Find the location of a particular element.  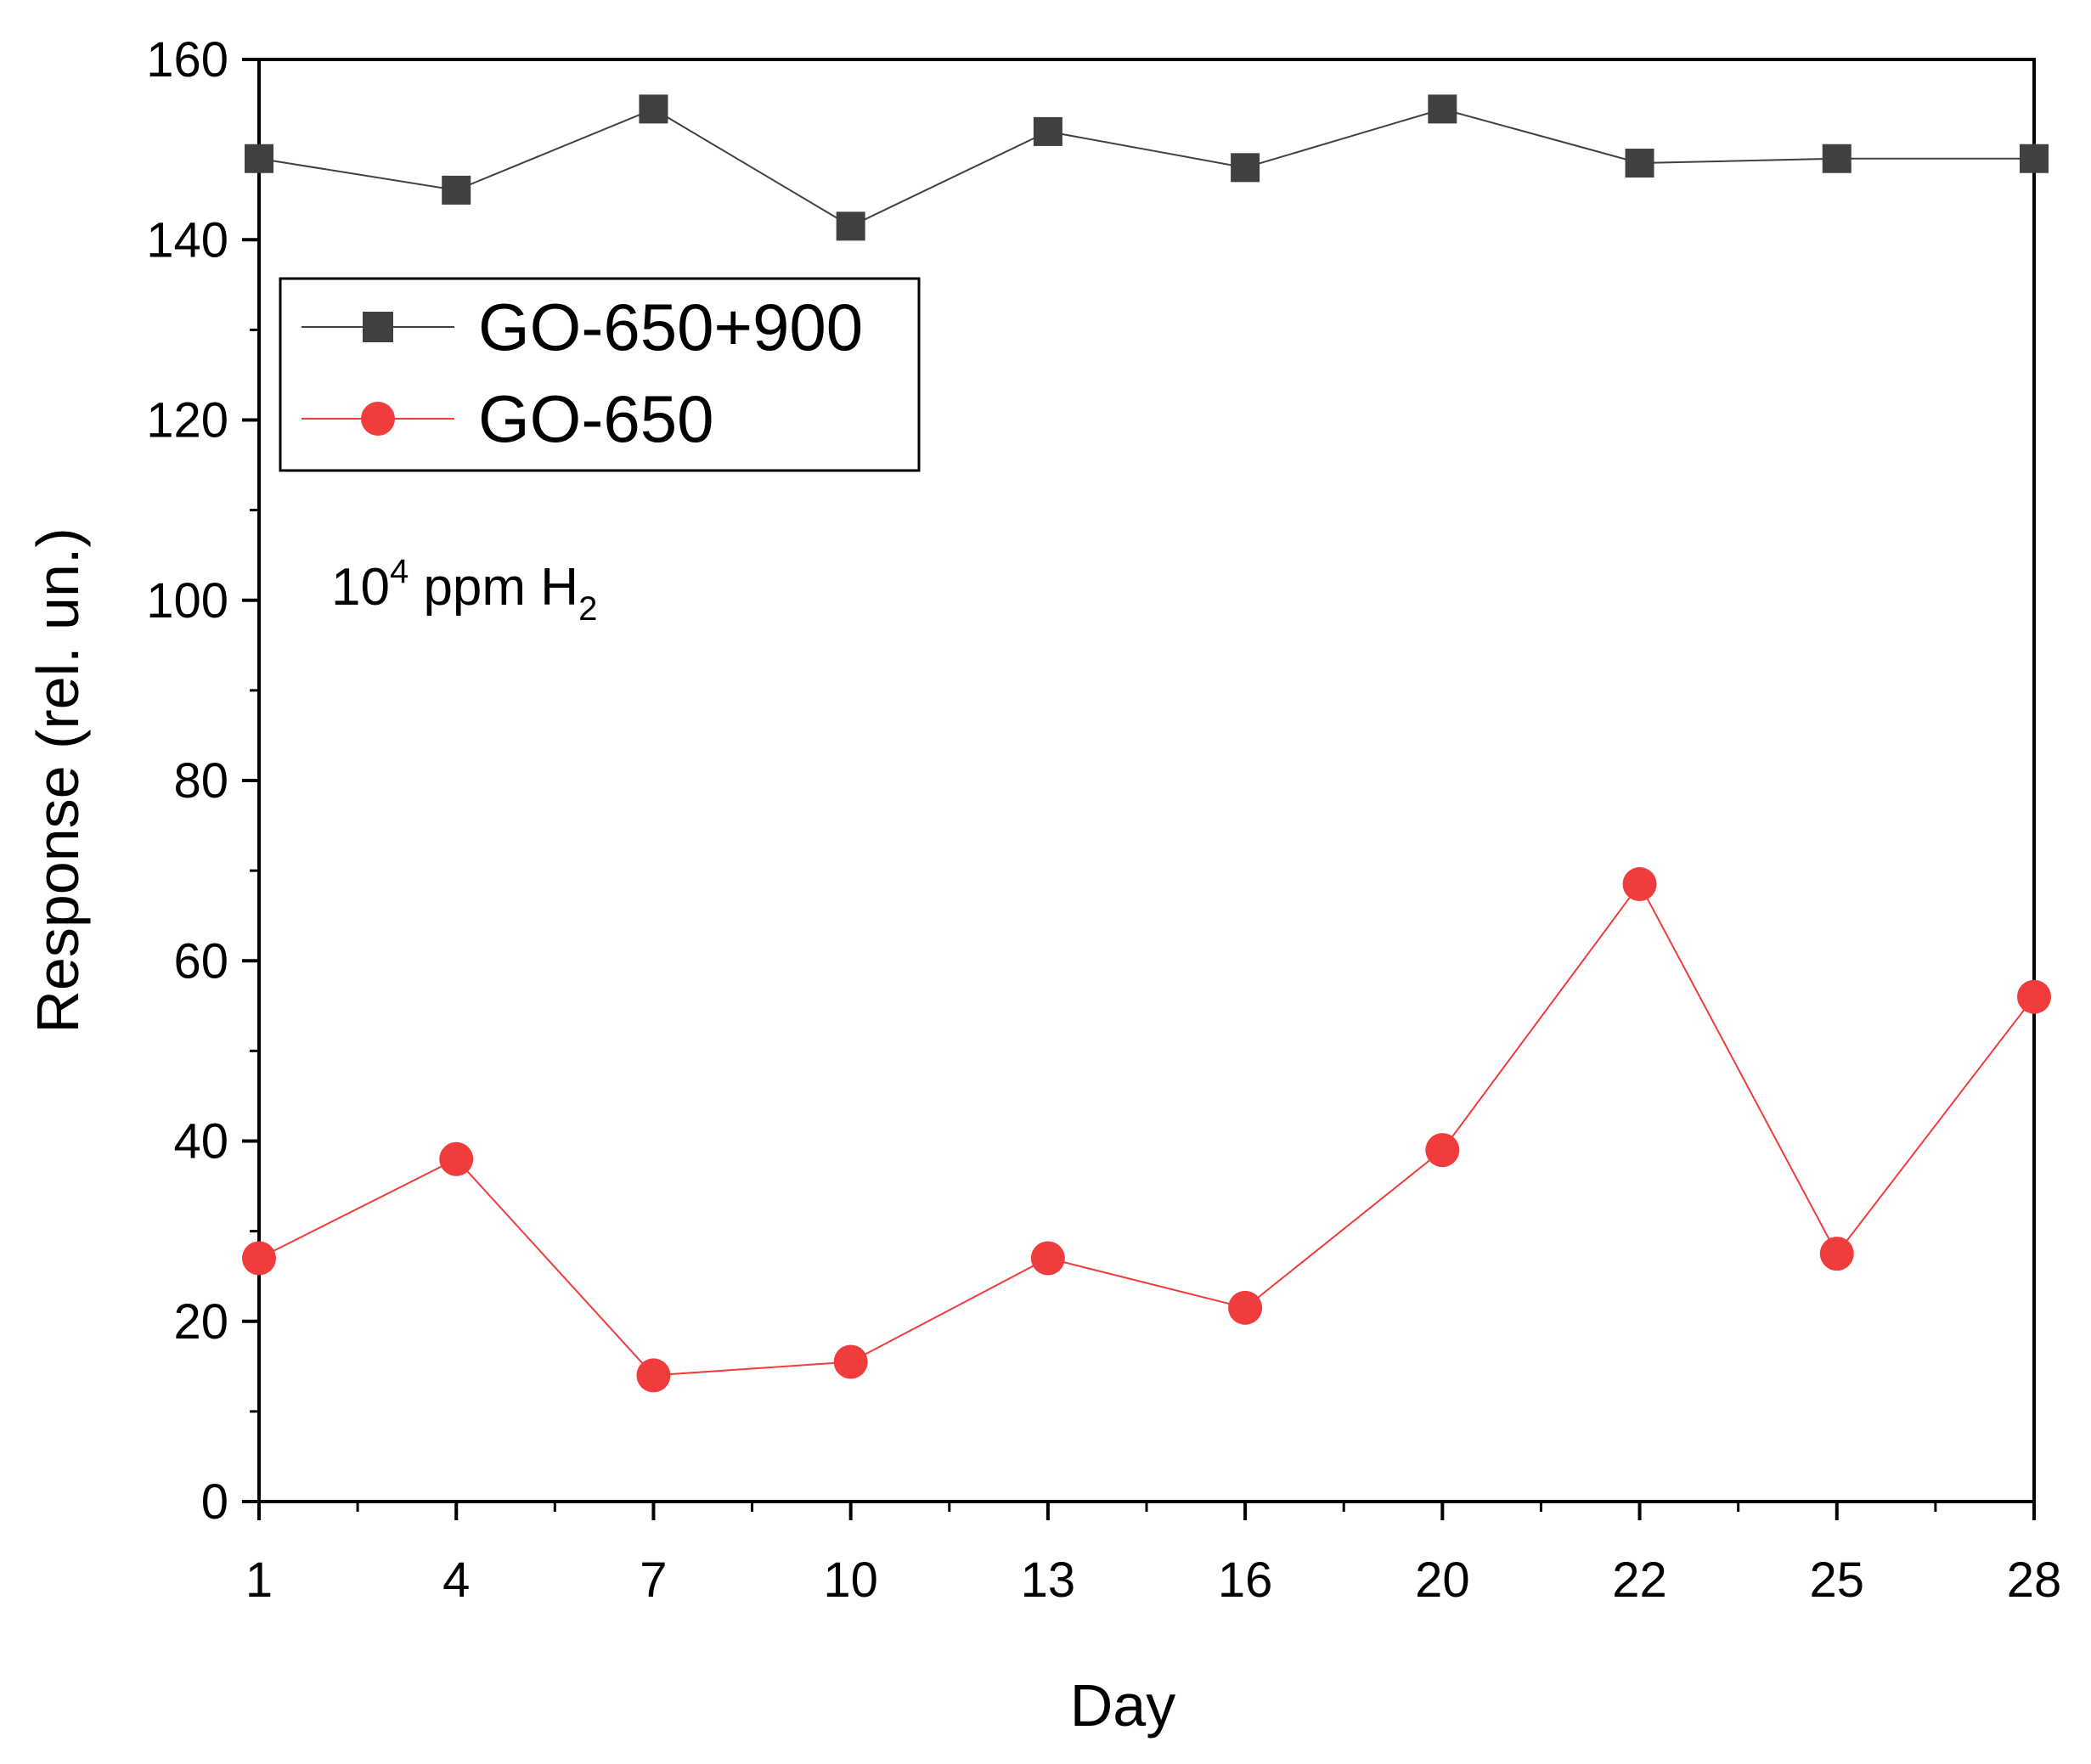

y-axis-title: Response (rel. un.) is located at coordinates (58, 780).